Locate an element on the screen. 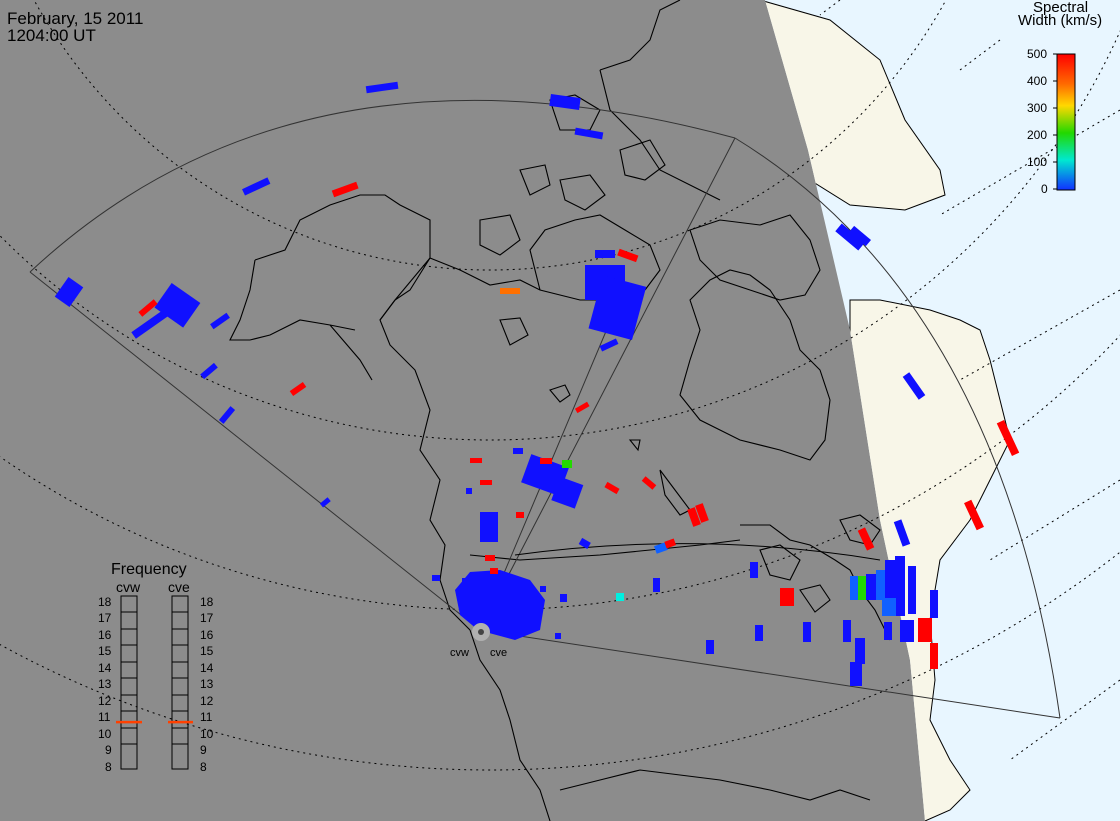  frequency-tick-left: 15 is located at coordinates (105, 651).